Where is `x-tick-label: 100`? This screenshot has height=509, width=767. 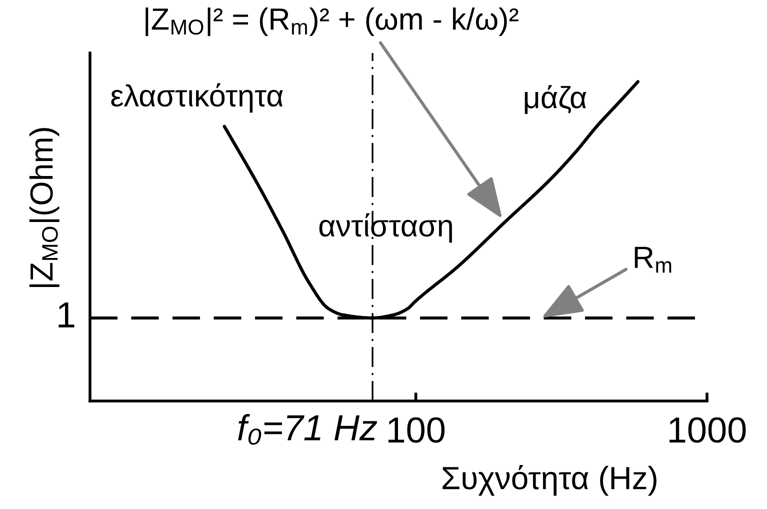
x-tick-label: 100 is located at coordinates (416, 430).